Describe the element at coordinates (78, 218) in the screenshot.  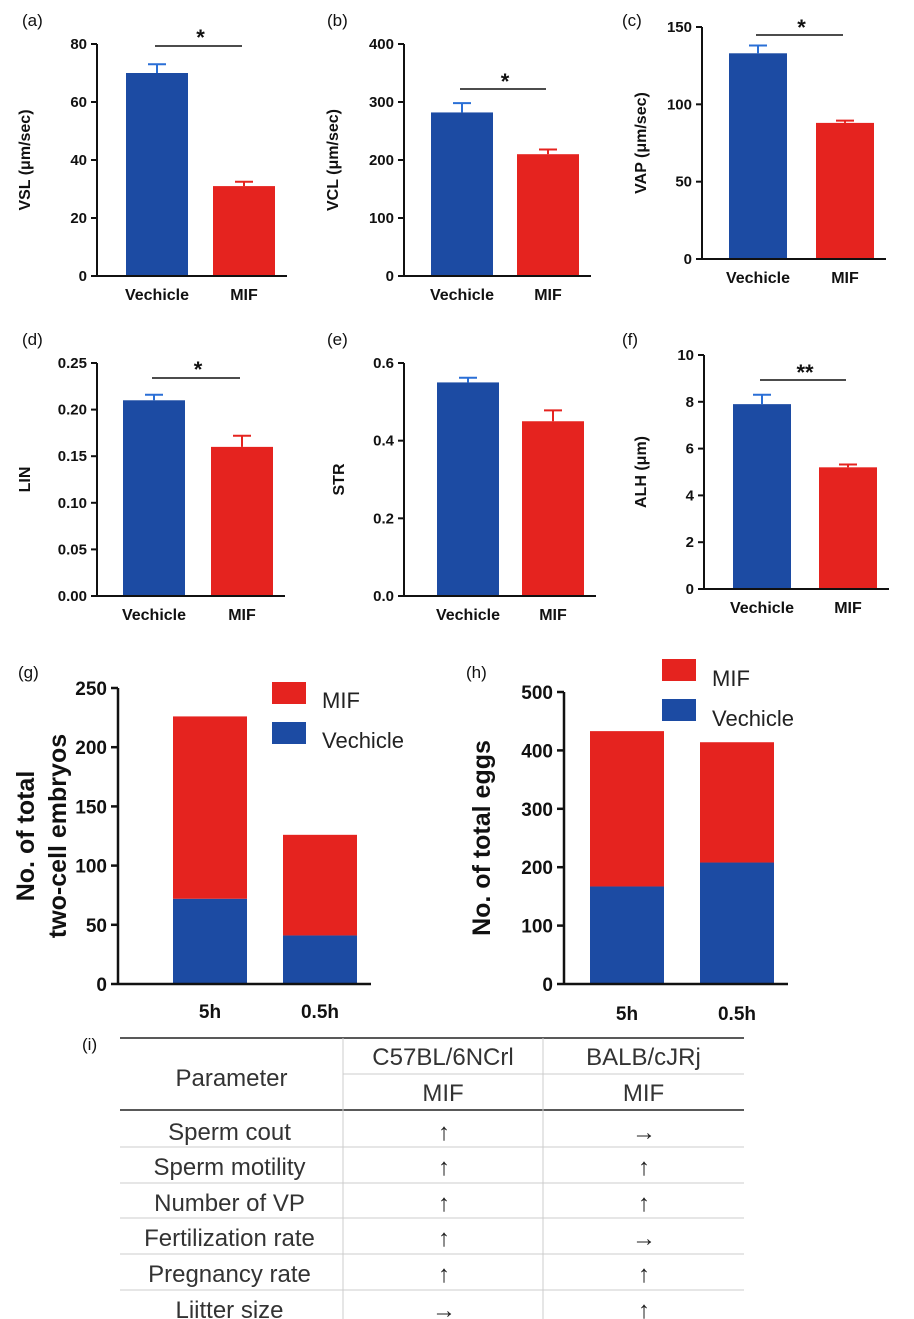
I see `y-tick-label: 20` at that location.